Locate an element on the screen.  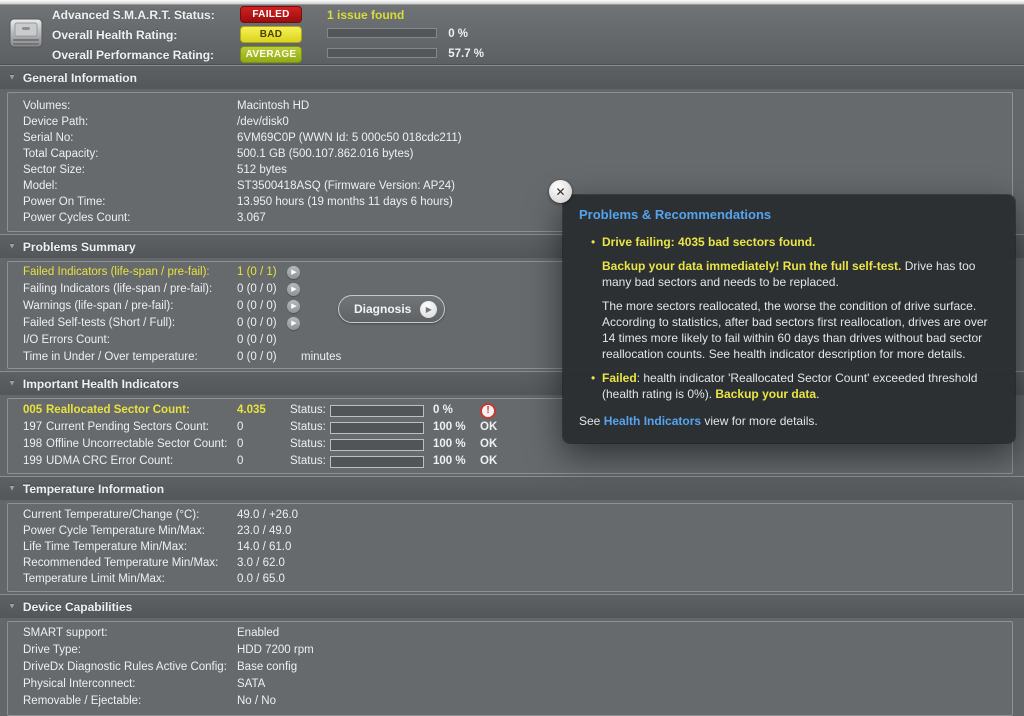
attribute-id: 198 is located at coordinates (33, 444).